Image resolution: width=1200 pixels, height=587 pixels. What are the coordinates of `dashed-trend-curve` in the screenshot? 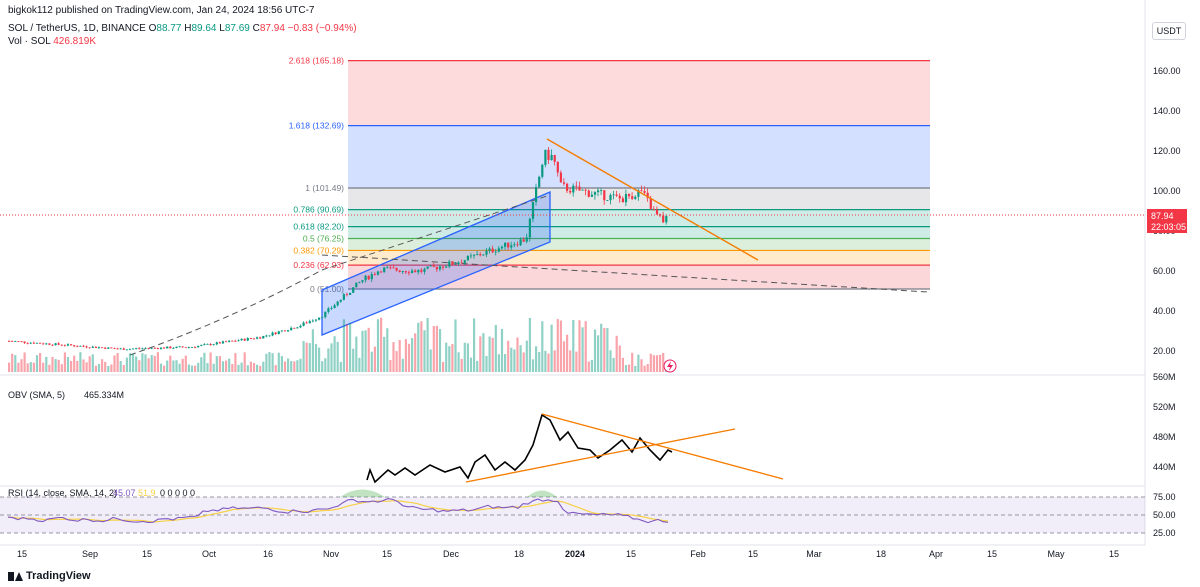 It's located at (340, 275).